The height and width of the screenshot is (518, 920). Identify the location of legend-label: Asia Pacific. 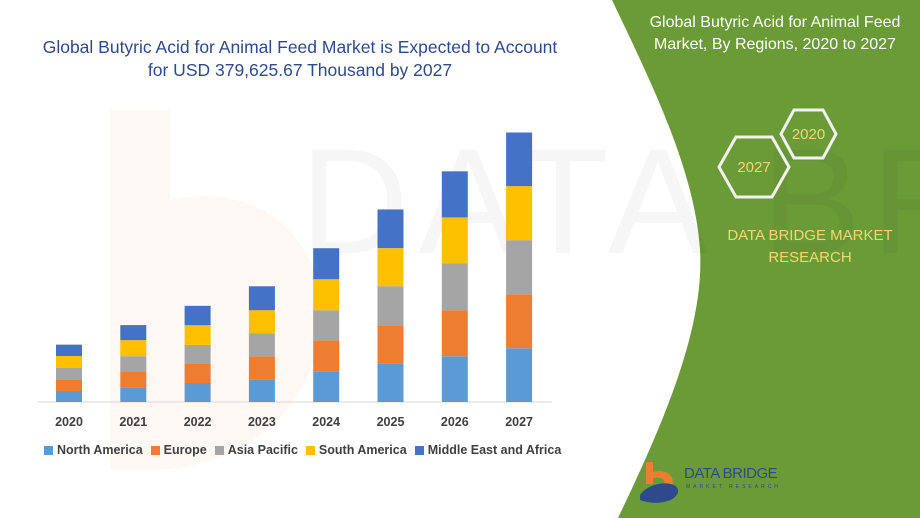
(262, 450).